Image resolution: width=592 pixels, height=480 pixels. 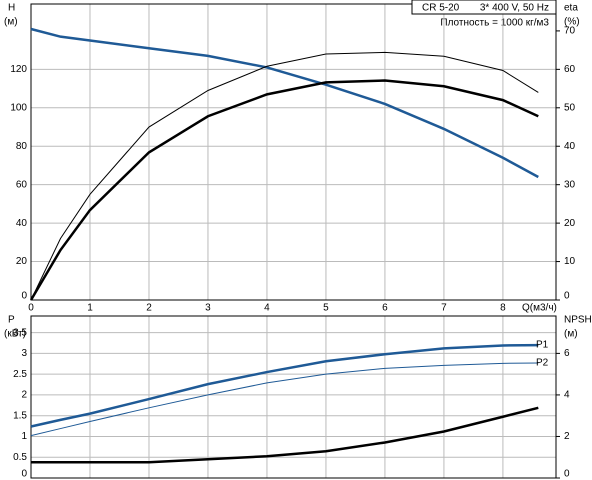 What do you see at coordinates (570, 261) in the screenshot?
I see `y2-tick-label: 10` at bounding box center [570, 261].